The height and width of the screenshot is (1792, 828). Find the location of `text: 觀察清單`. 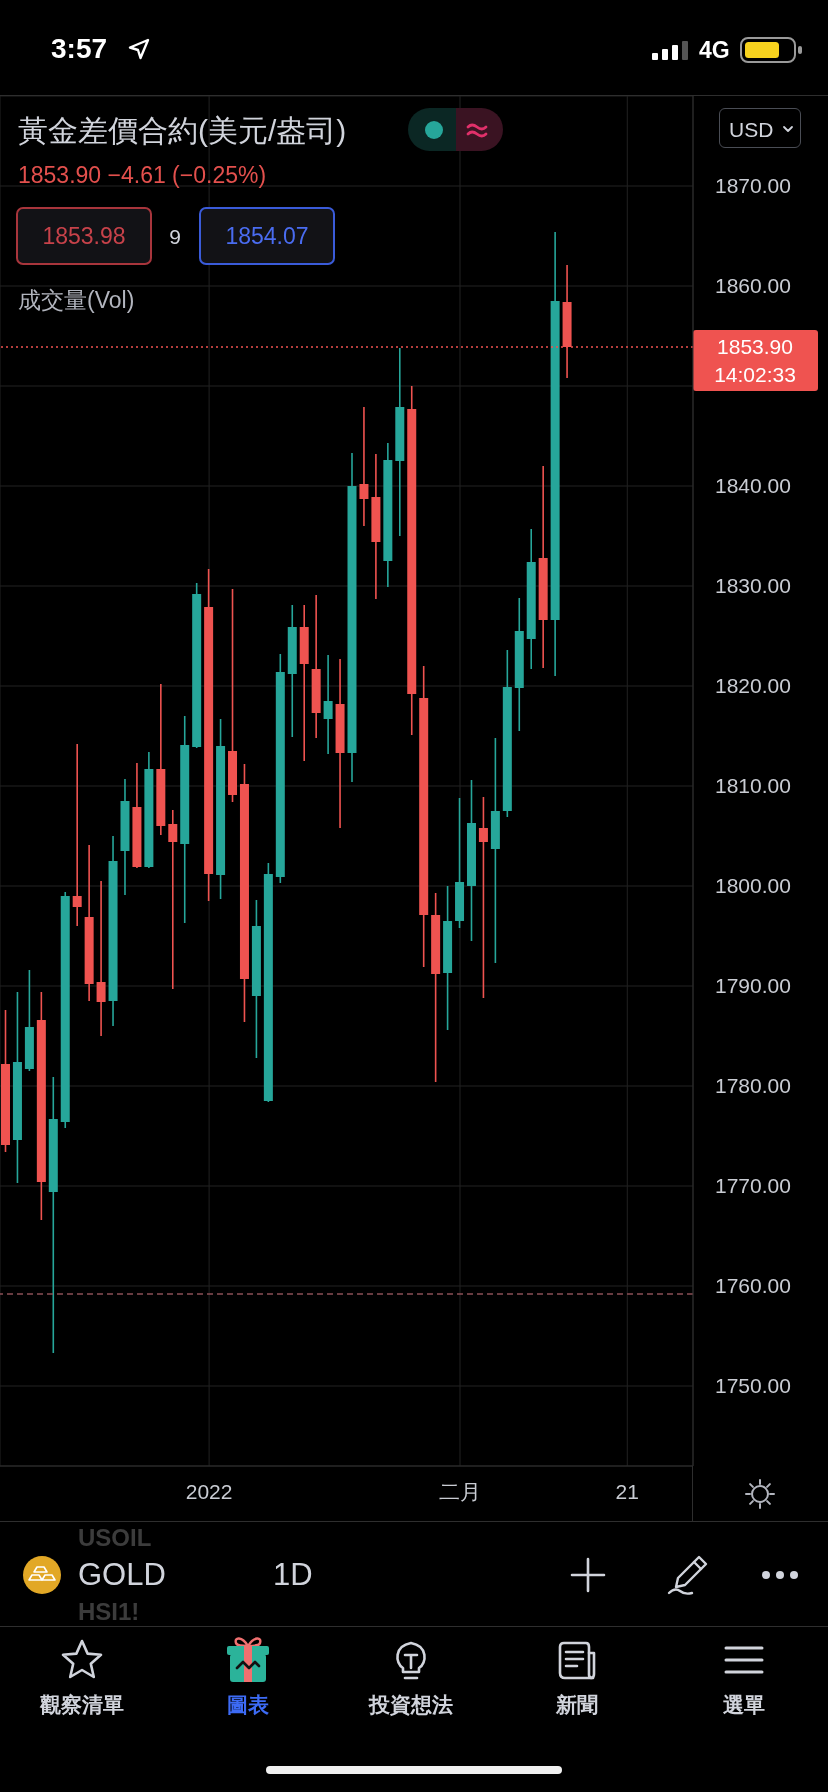

text: 觀察清單 is located at coordinates (82, 1704).